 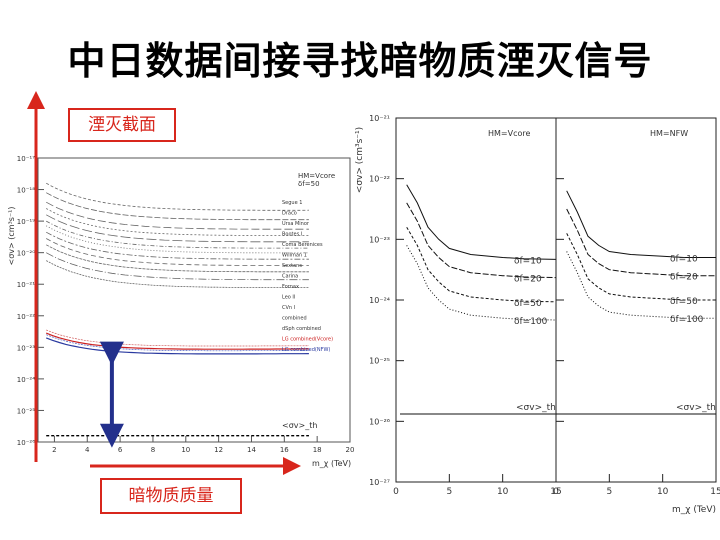 What do you see at coordinates (122, 125) in the screenshot?
I see `cross-section-annotation: 湮灭截面` at bounding box center [122, 125].